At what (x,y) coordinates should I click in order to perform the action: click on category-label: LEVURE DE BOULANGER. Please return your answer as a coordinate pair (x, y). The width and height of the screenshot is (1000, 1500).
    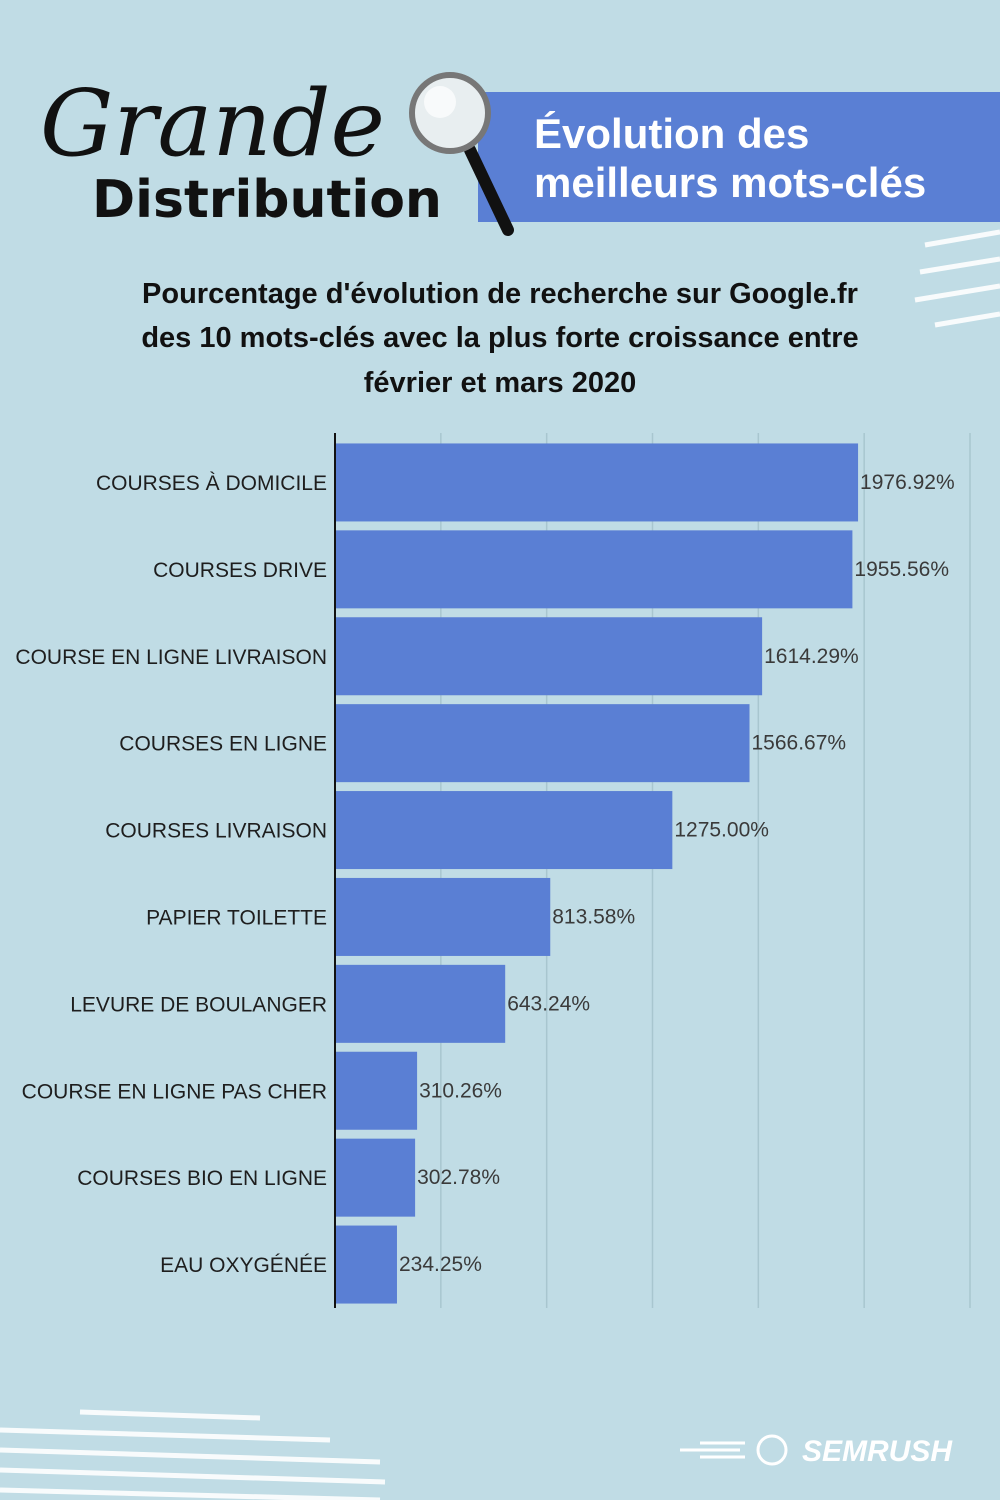
    Looking at the image, I should click on (198, 1004).